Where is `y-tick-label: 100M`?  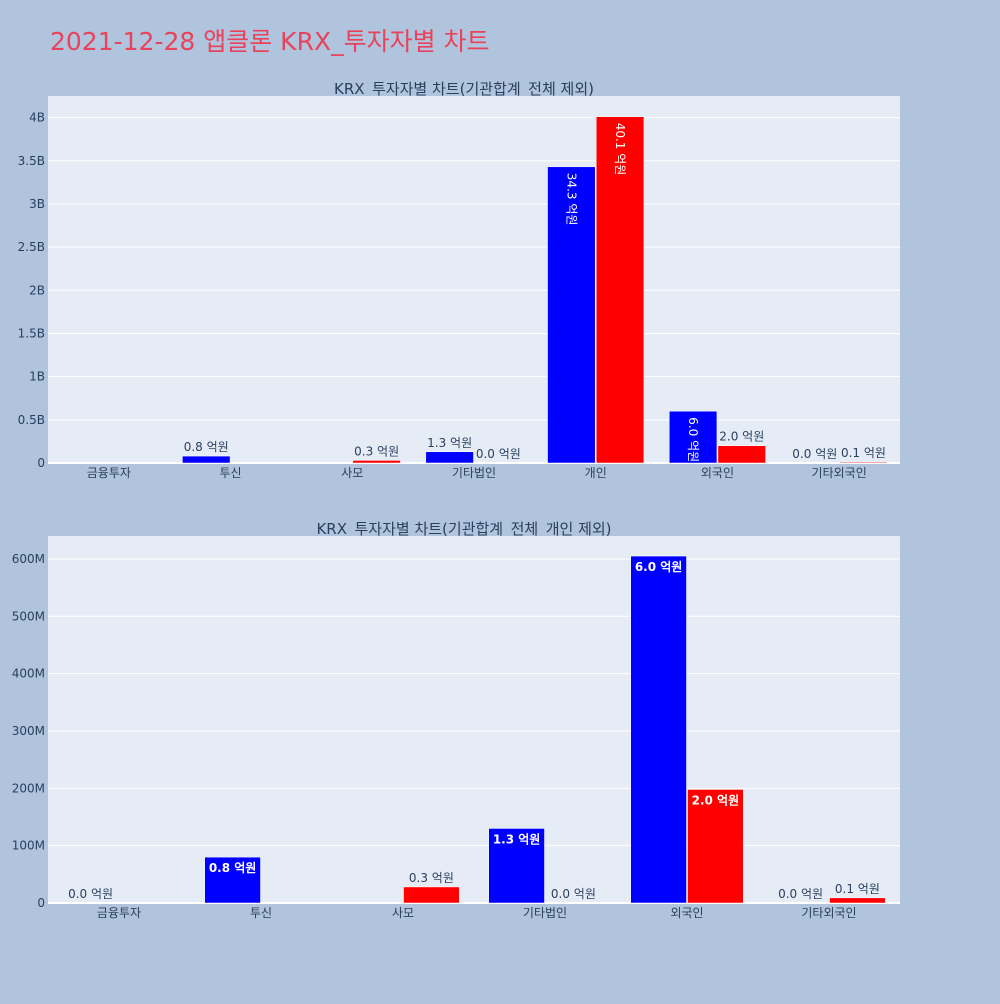 y-tick-label: 100M is located at coordinates (28, 846).